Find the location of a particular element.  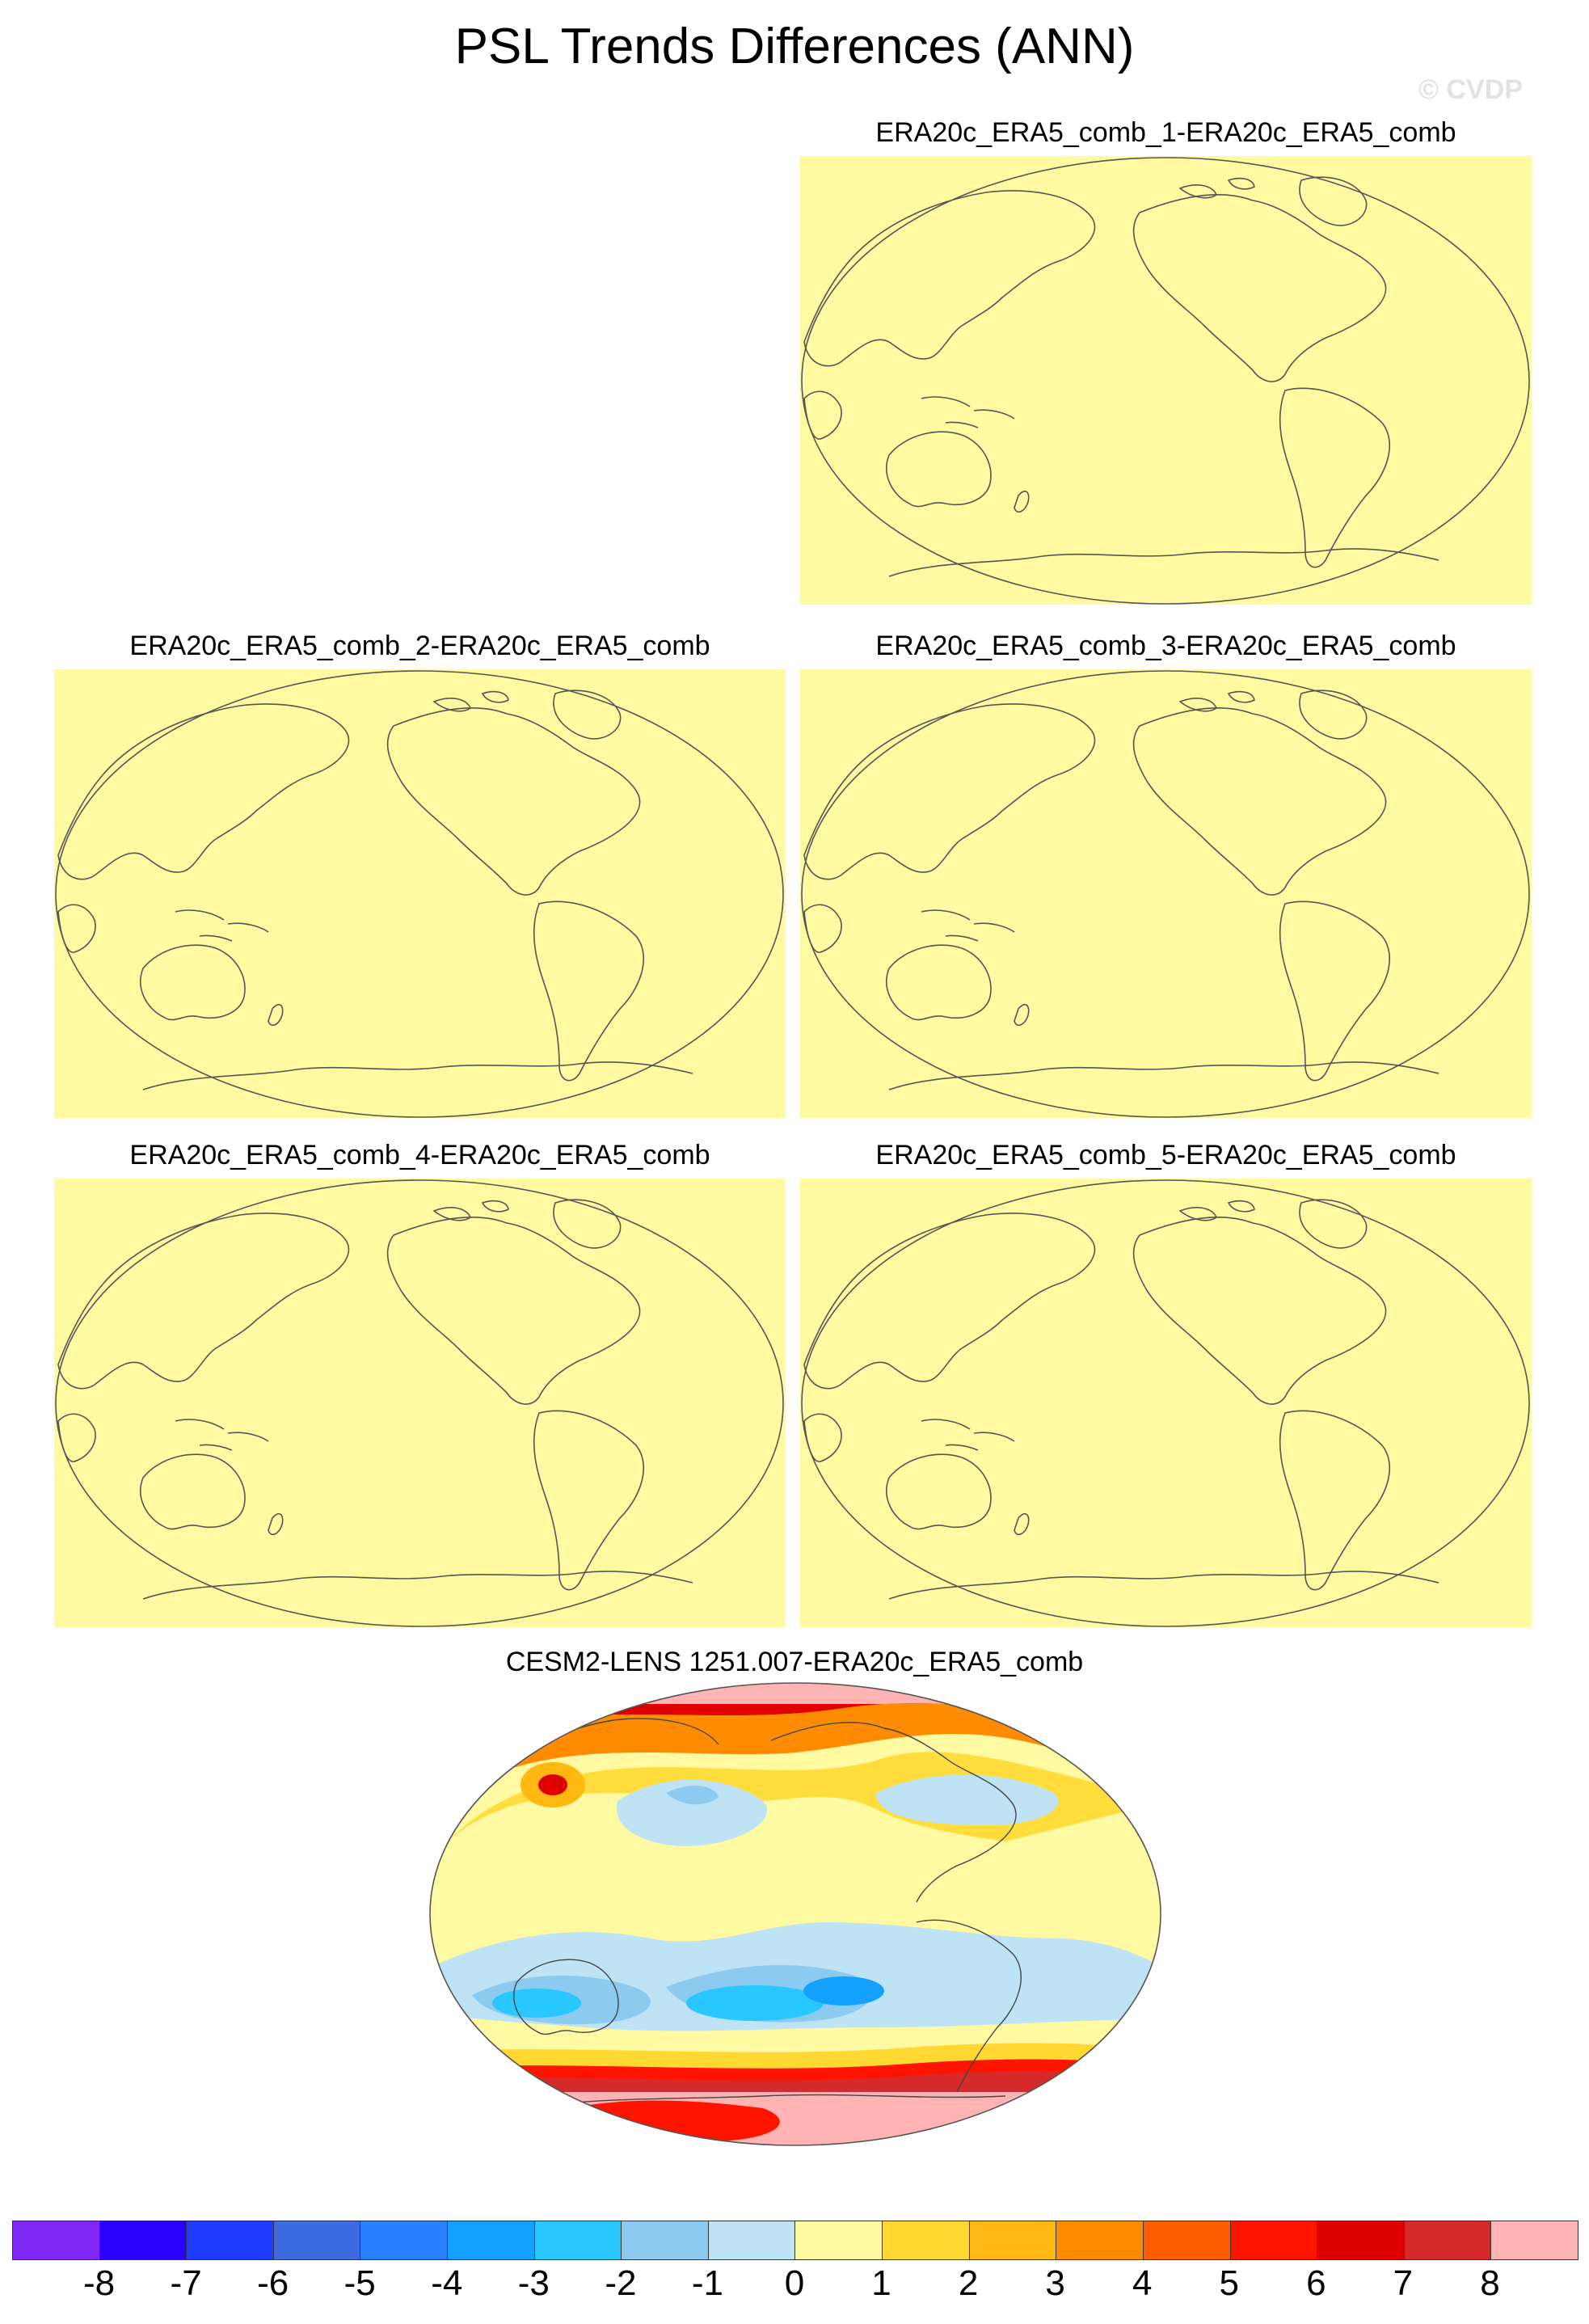

panel-2-title: ERA20c_ERA5_comb_2-ERA20c_ERA5_comb is located at coordinates (420, 646).